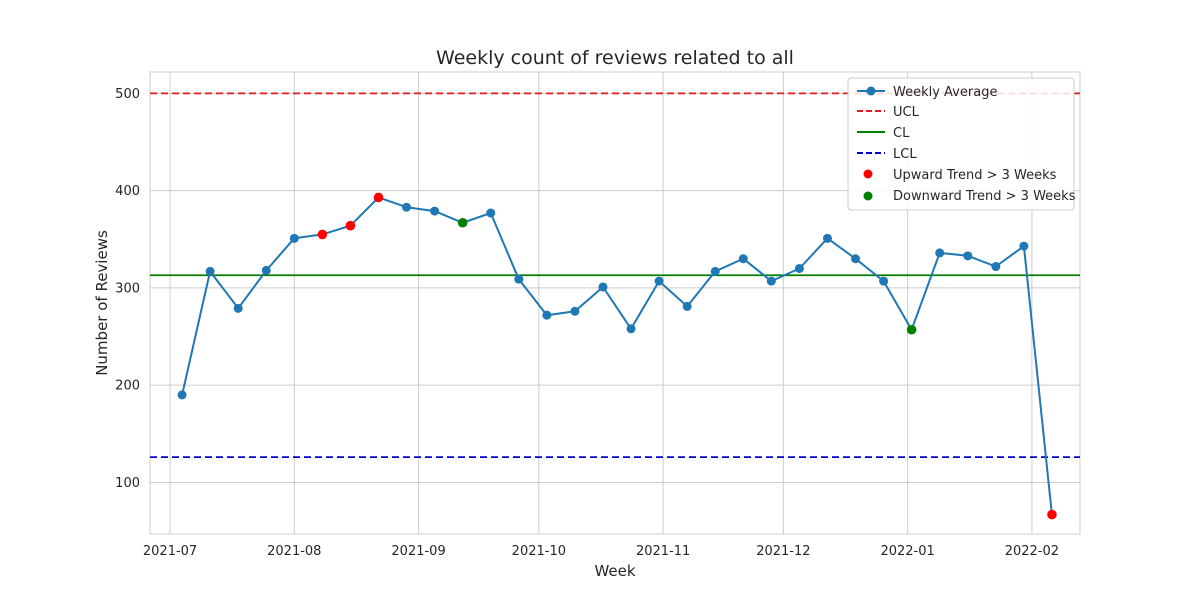 This screenshot has height=604, width=1200. I want to click on y-tick-label: 500, so click(127, 94).